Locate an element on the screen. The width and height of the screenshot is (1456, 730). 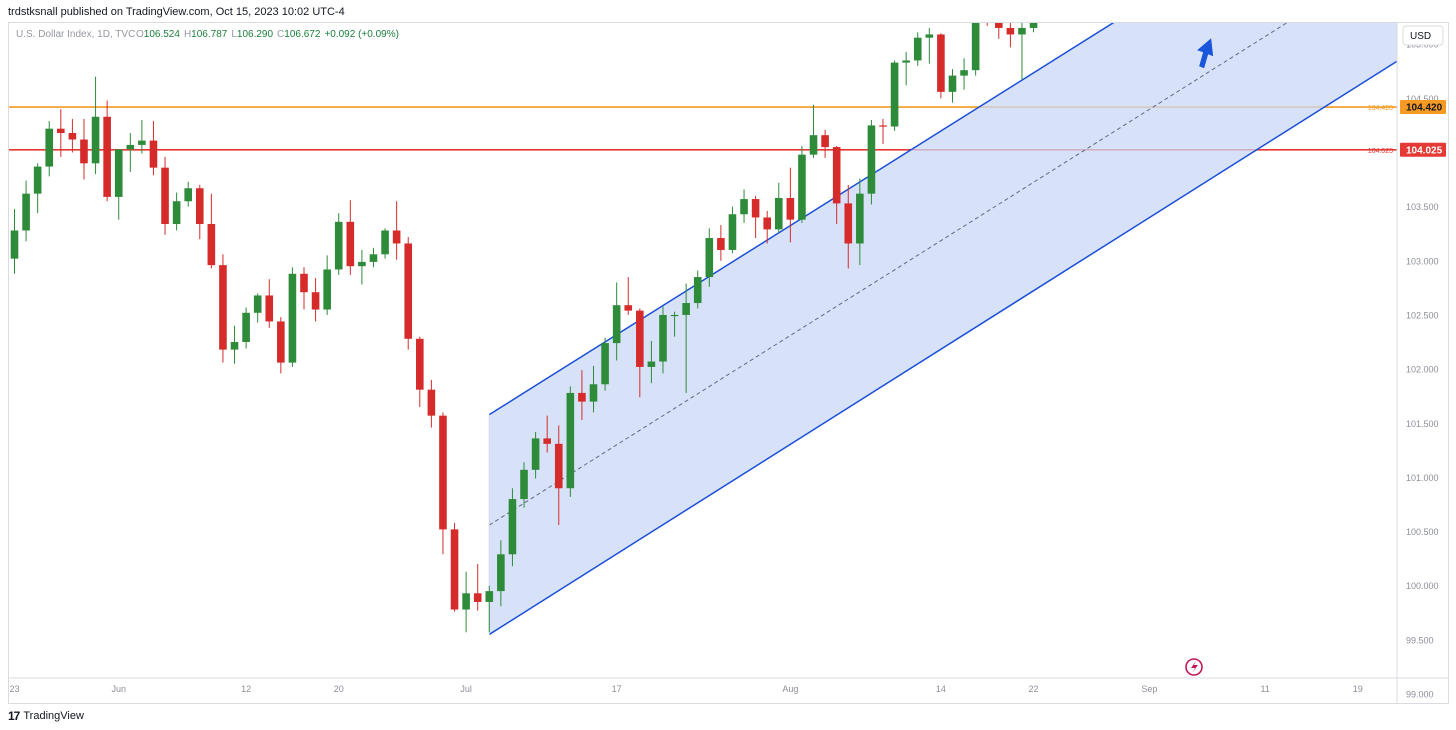
x-tick-label: Jun is located at coordinates (118, 689).